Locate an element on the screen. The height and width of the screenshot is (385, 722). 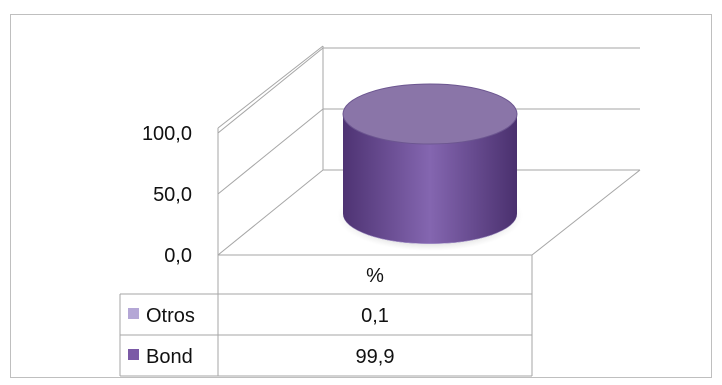
cylinder-group is located at coordinates (430, 167).